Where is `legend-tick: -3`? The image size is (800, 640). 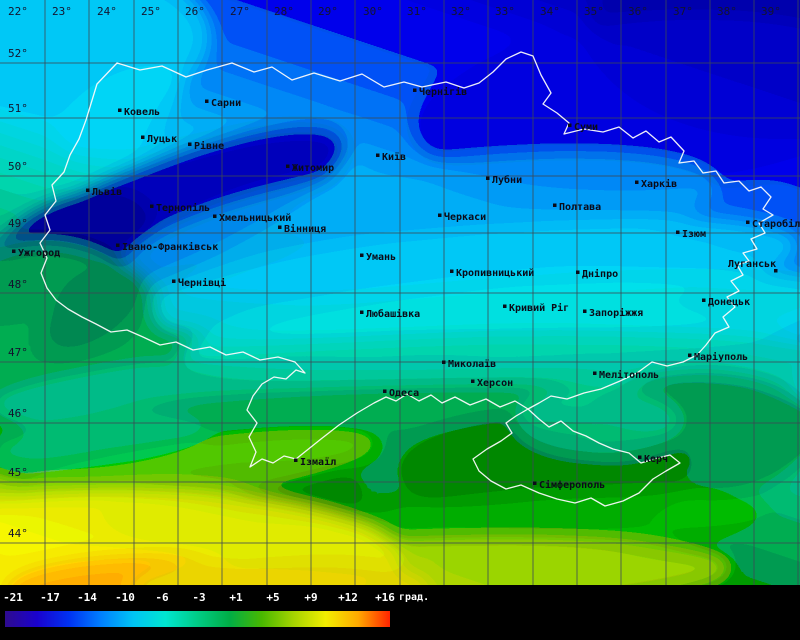 legend-tick: -3 is located at coordinates (199, 597).